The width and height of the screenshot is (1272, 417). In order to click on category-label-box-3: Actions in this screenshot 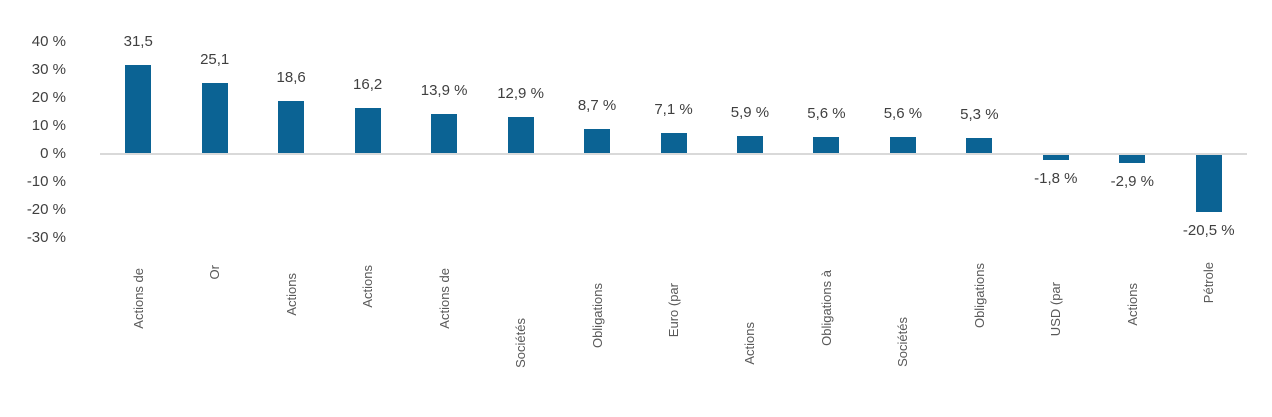, I will do `click(291, 345)`.